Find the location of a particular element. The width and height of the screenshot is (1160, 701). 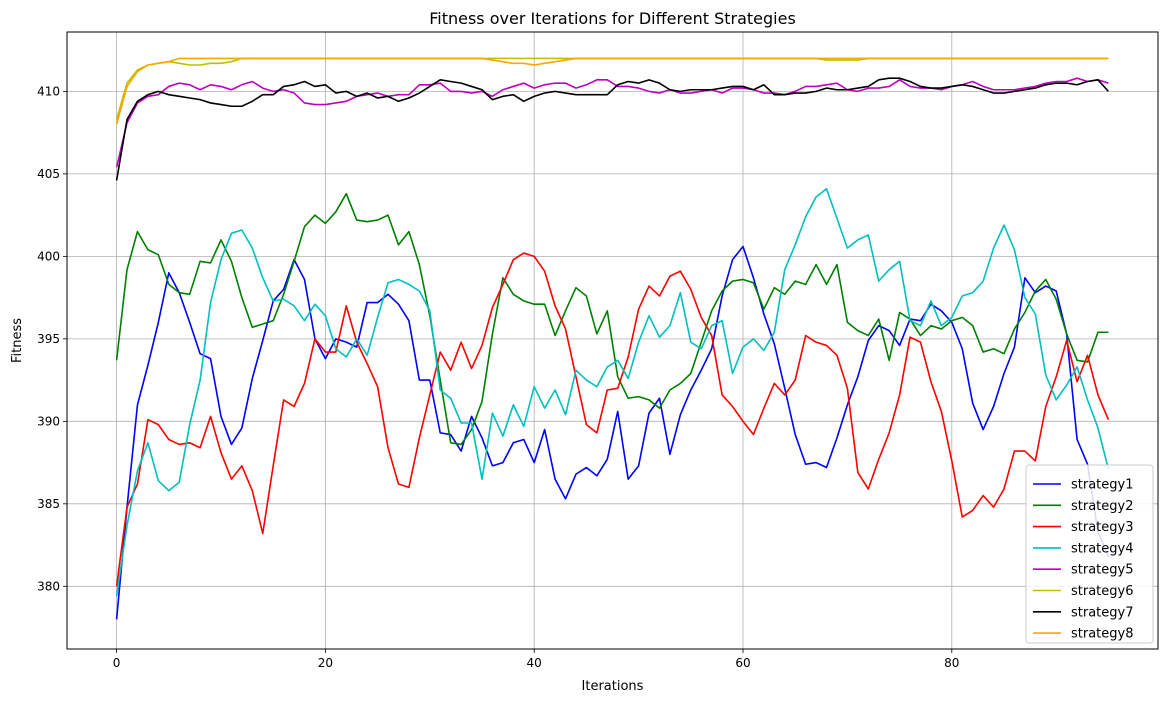

legend-label-strategy3: strategy3 is located at coordinates (1102, 527).